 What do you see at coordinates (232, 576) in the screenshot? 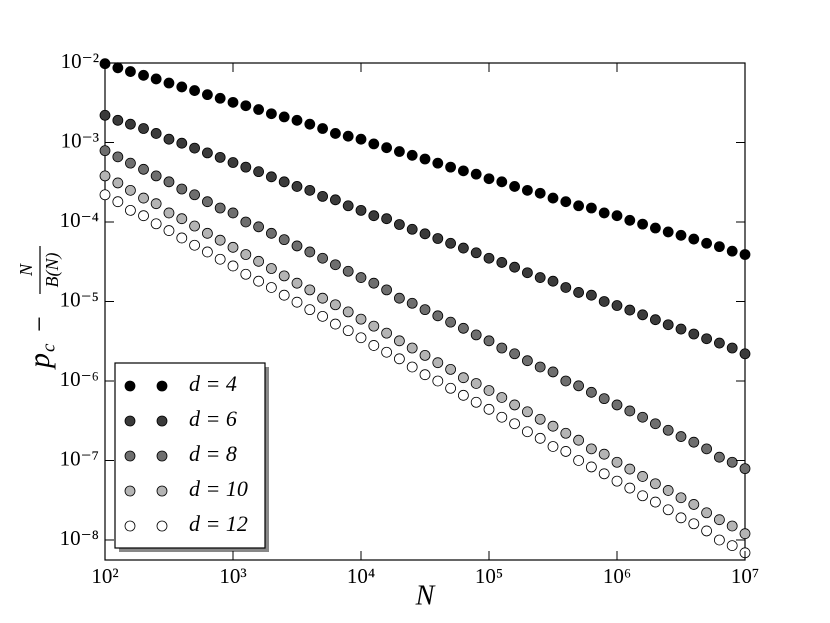
I see `x-tick-label: 10³` at bounding box center [232, 576].